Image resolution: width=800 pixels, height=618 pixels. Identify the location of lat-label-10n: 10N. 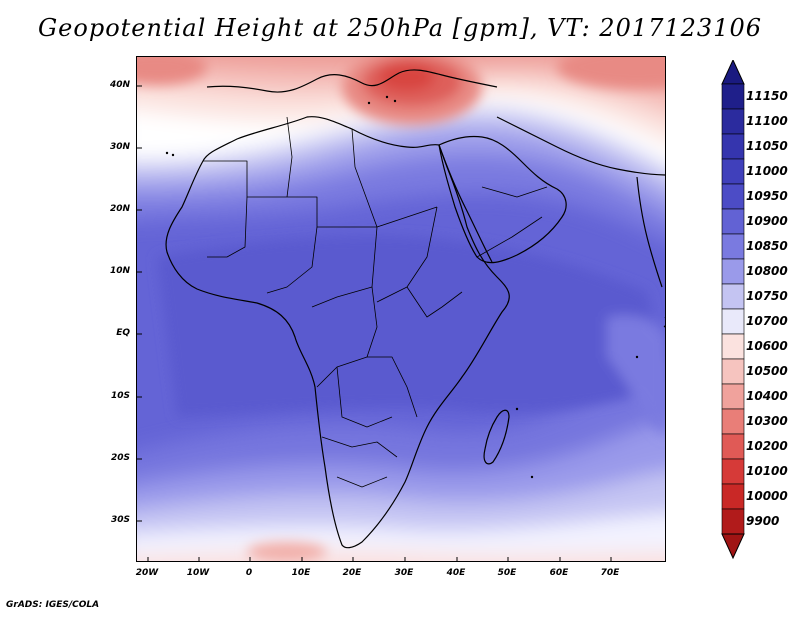
(119, 271).